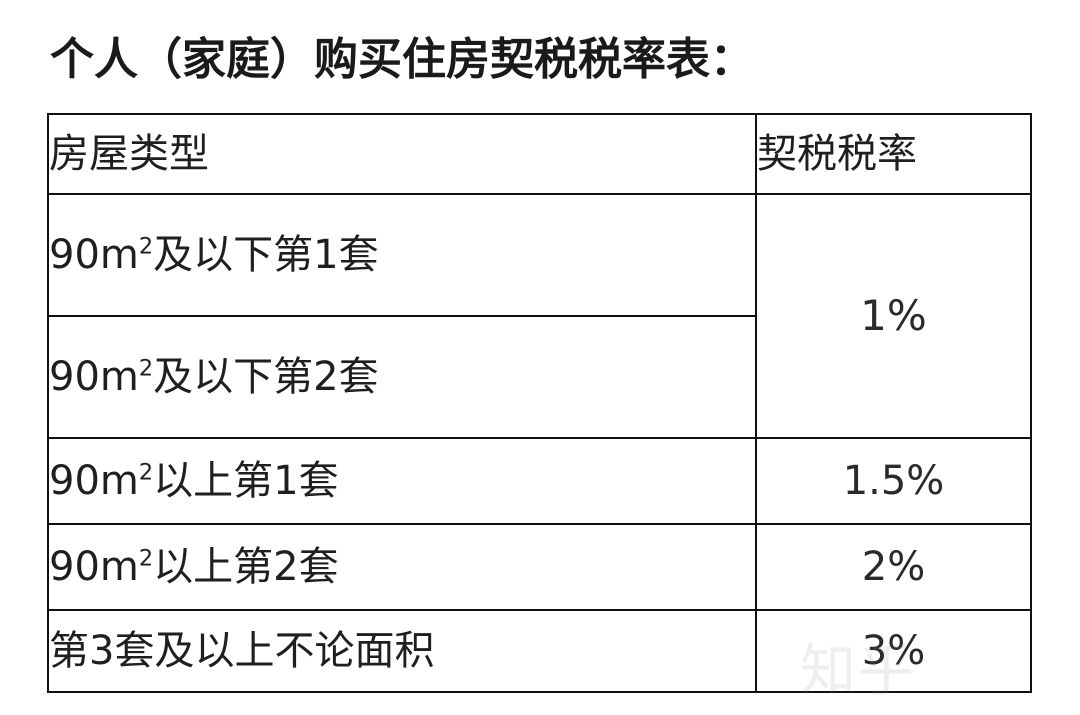 Image resolution: width=1080 pixels, height=715 pixels. I want to click on house-type-suffix: 及以下第1套, so click(266, 255).